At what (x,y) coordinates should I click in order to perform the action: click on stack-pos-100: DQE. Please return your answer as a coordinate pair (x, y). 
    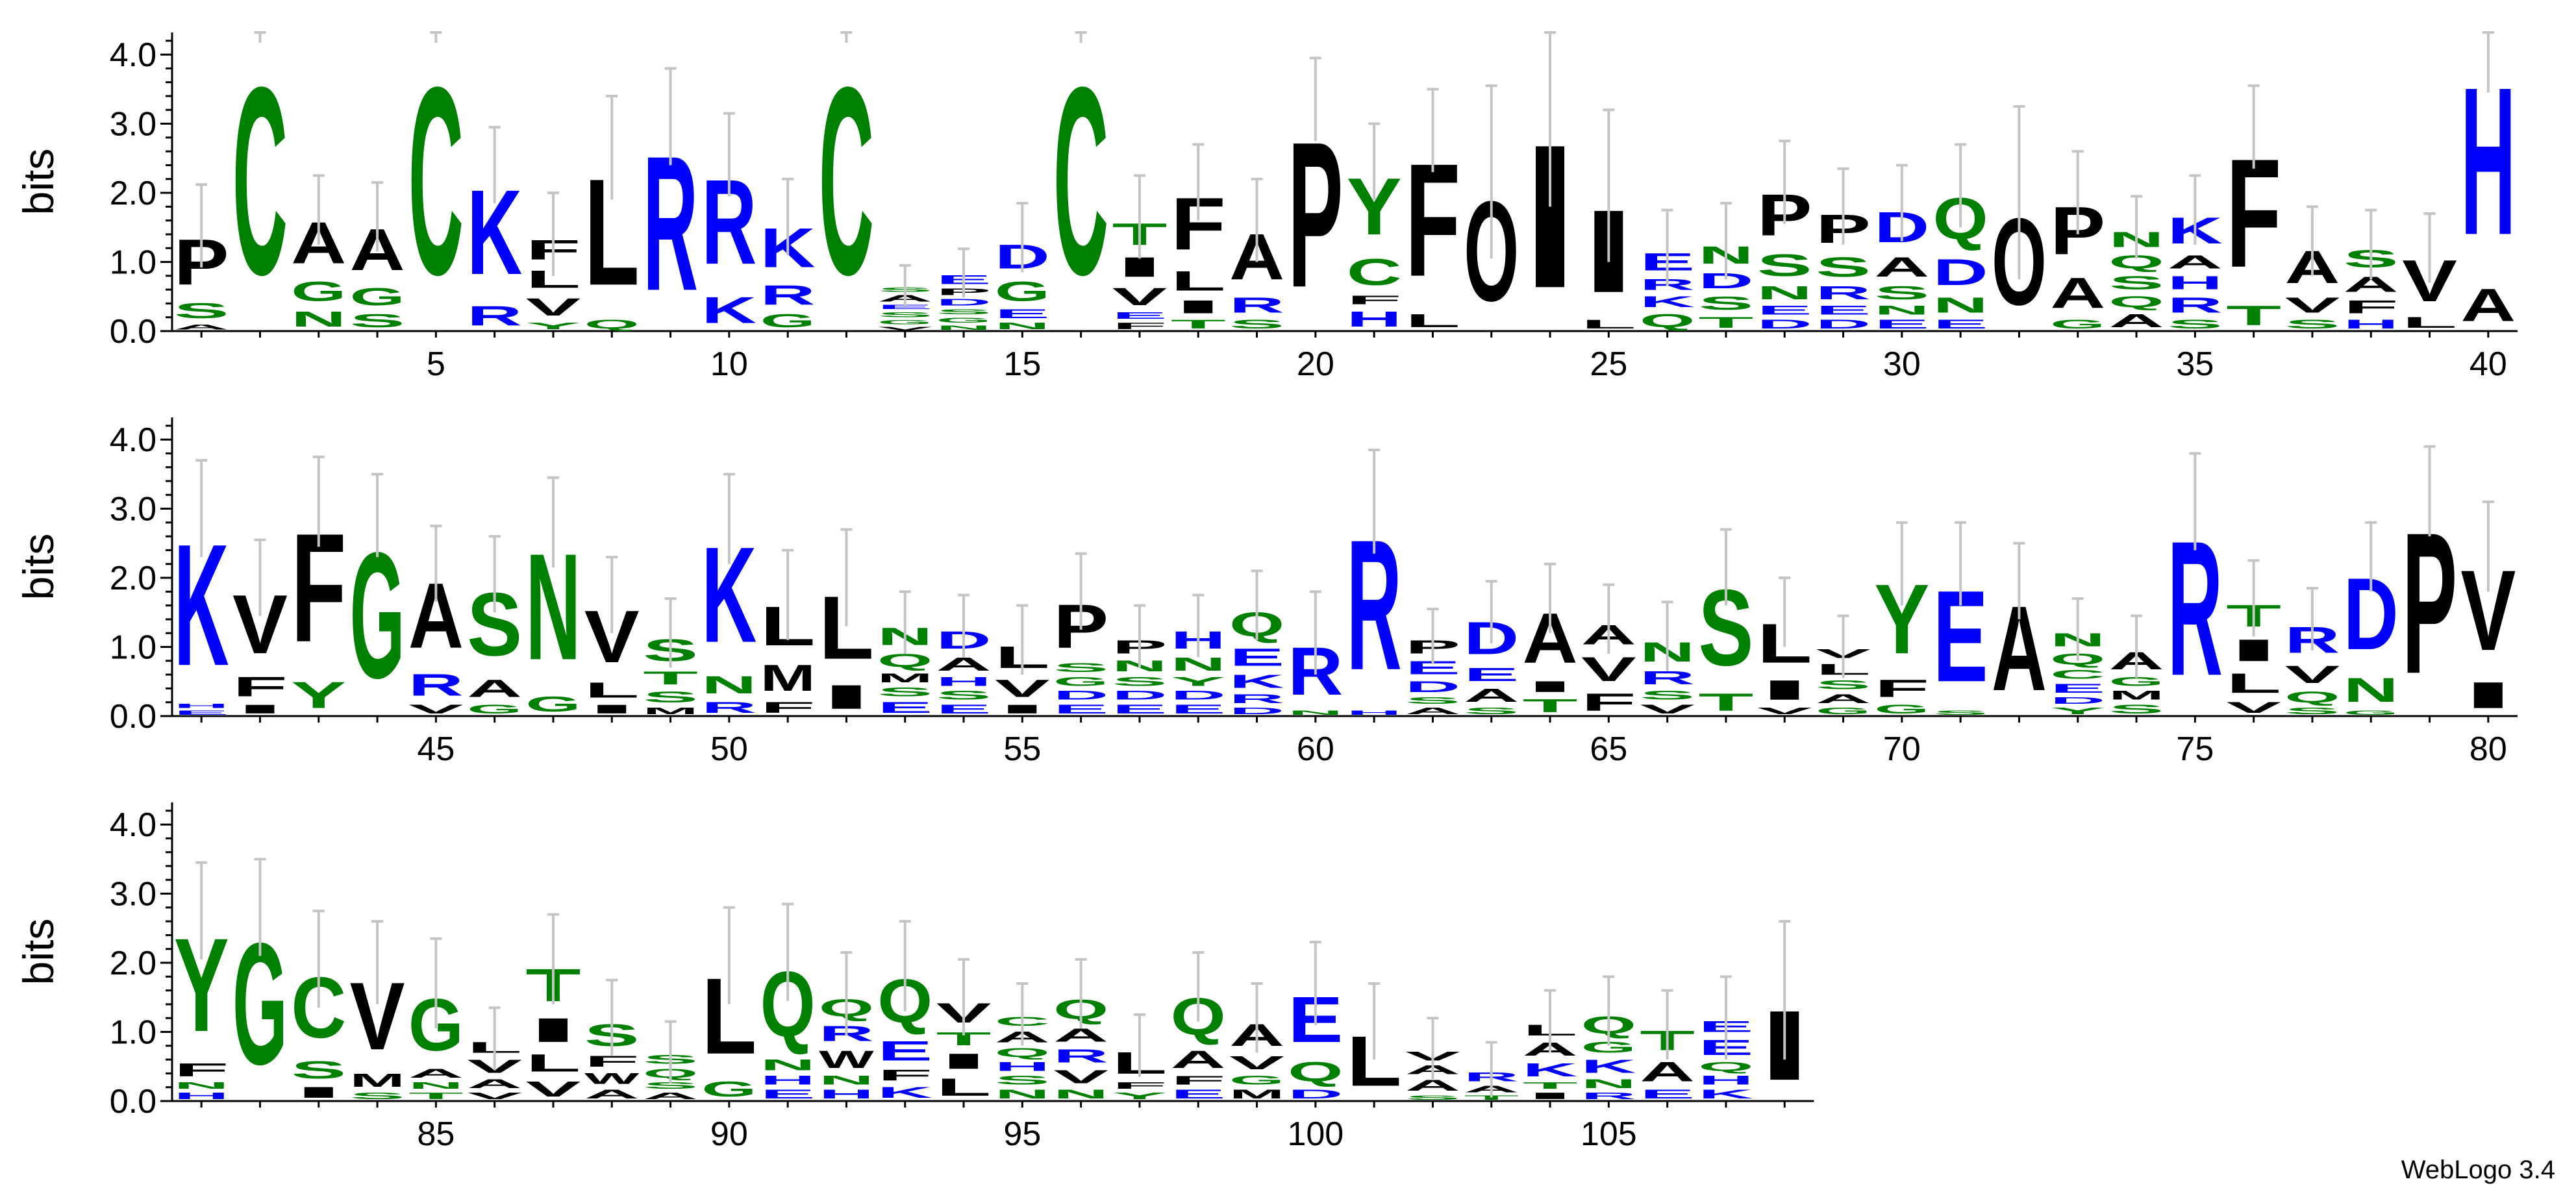
    Looking at the image, I should click on (1315, 1021).